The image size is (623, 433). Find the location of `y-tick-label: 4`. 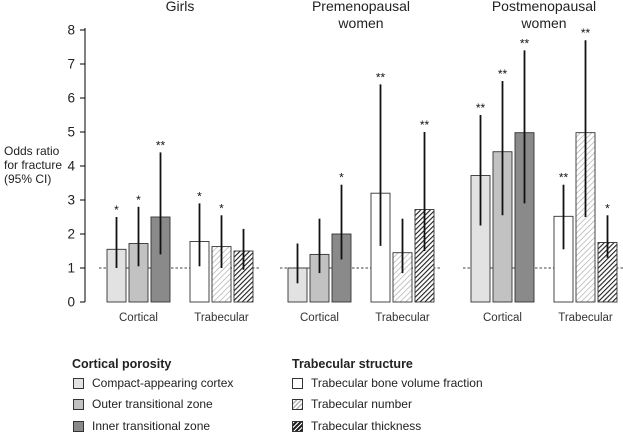

y-tick-label: 4 is located at coordinates (71, 166).